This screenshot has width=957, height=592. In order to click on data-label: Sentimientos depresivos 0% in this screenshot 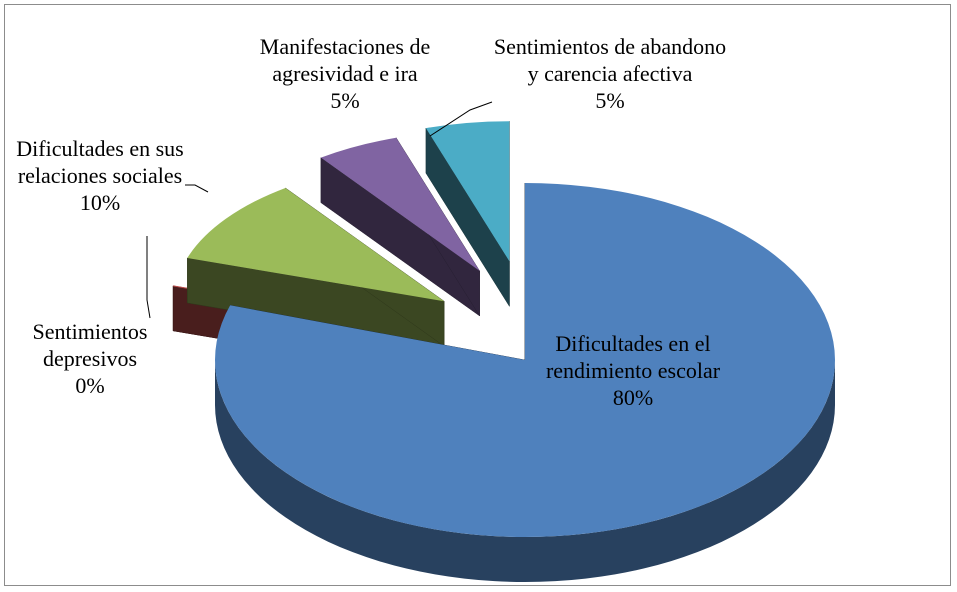, I will do `click(90, 358)`.